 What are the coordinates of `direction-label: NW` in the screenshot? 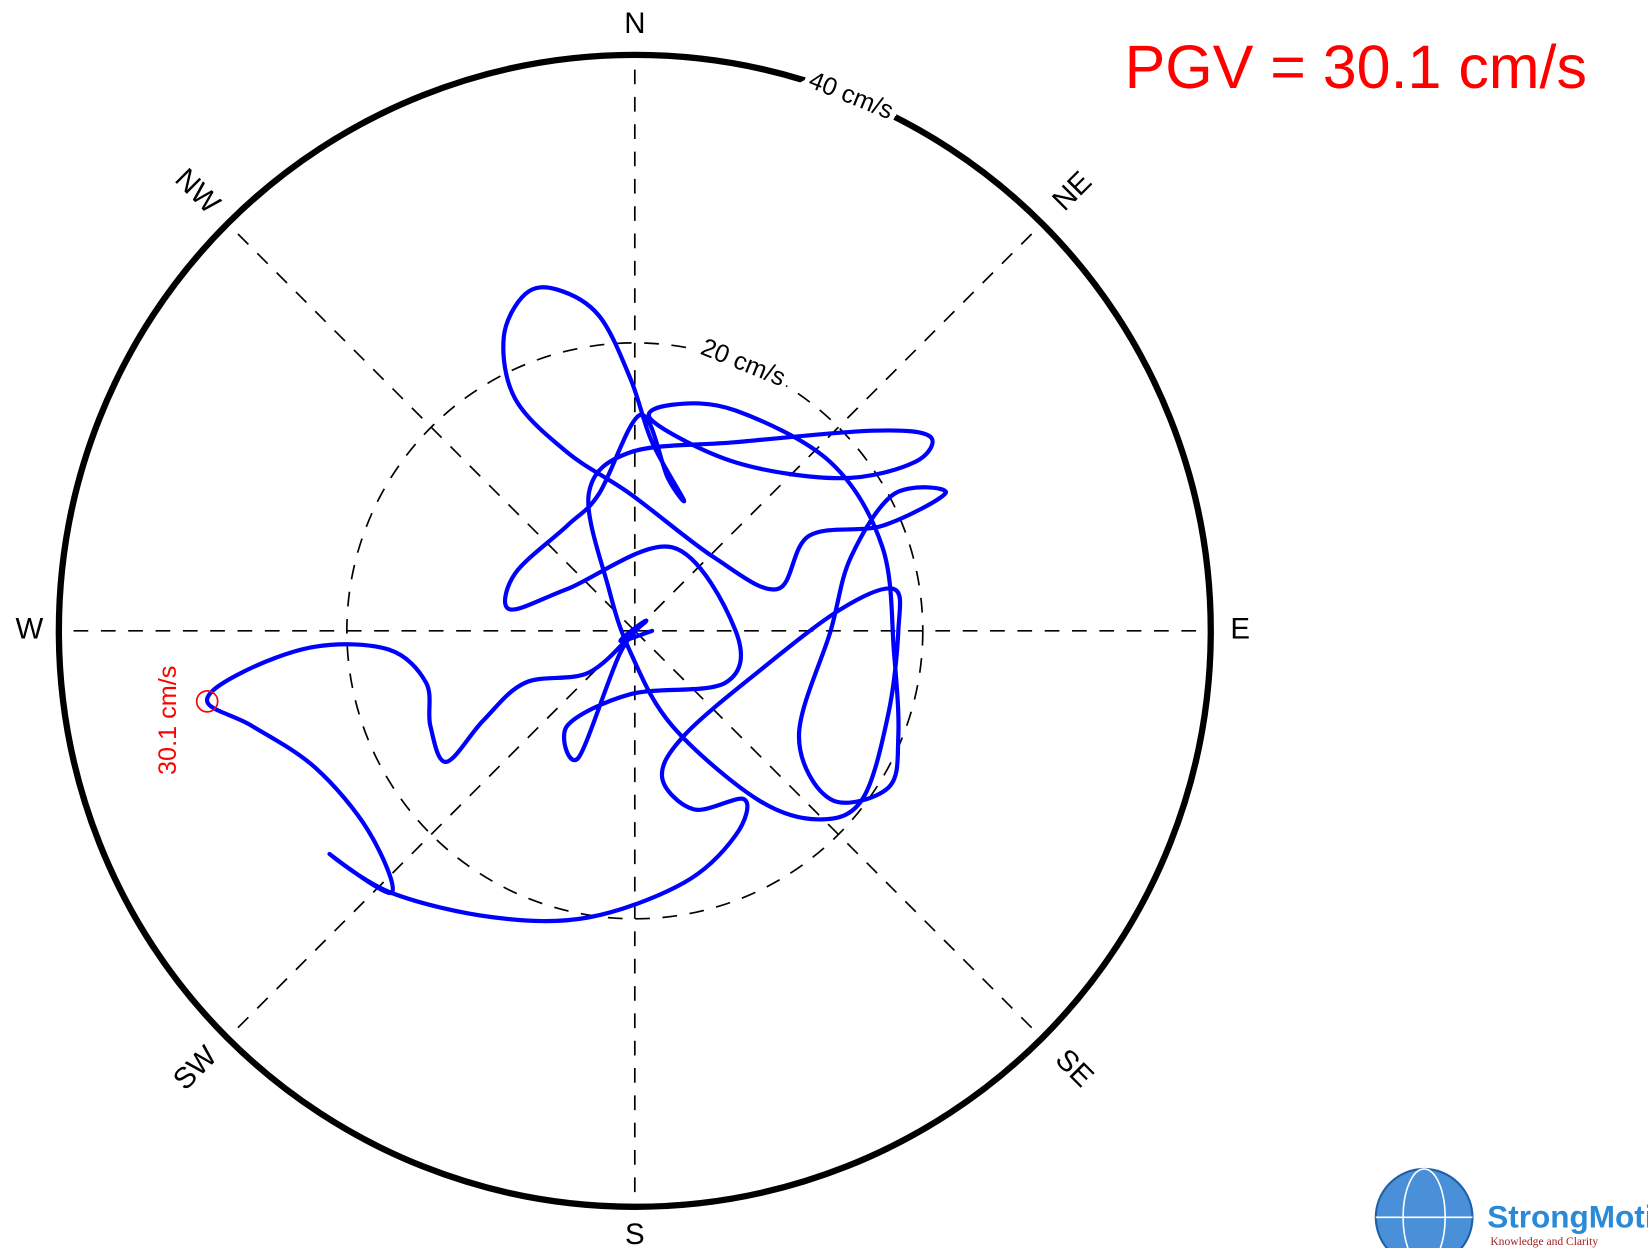 It's located at (198, 191).